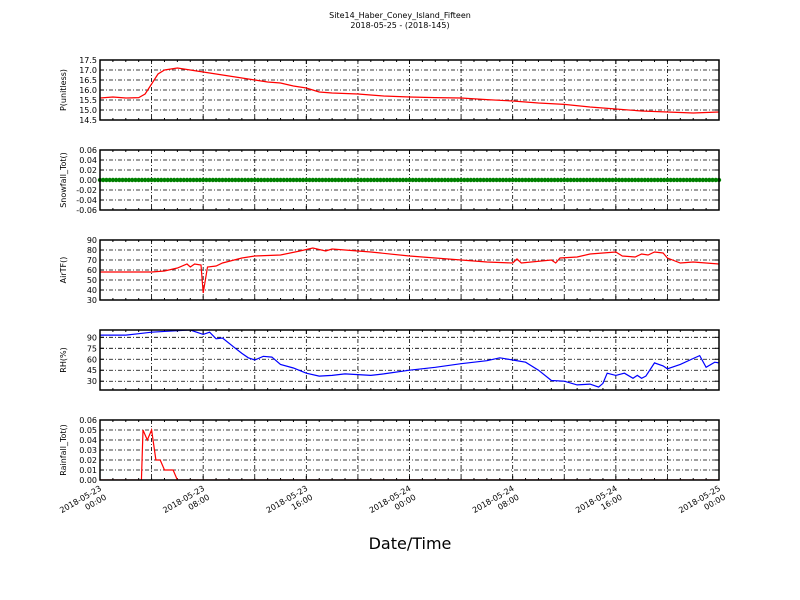 The image size is (800, 600). Describe the element at coordinates (88, 440) in the screenshot. I see `y-tick-label: 0.04` at that location.